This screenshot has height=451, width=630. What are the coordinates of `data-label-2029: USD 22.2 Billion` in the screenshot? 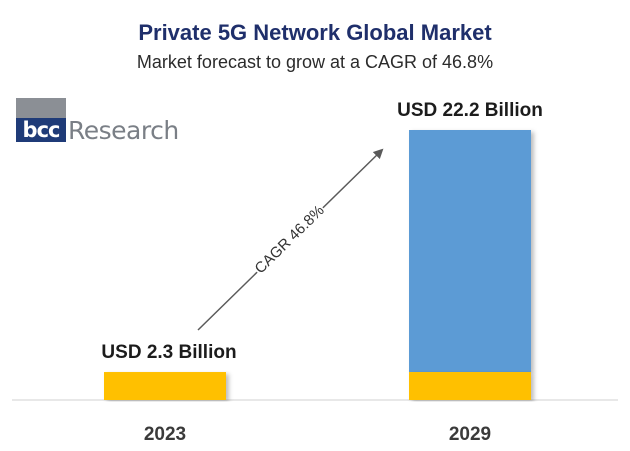 It's located at (470, 110).